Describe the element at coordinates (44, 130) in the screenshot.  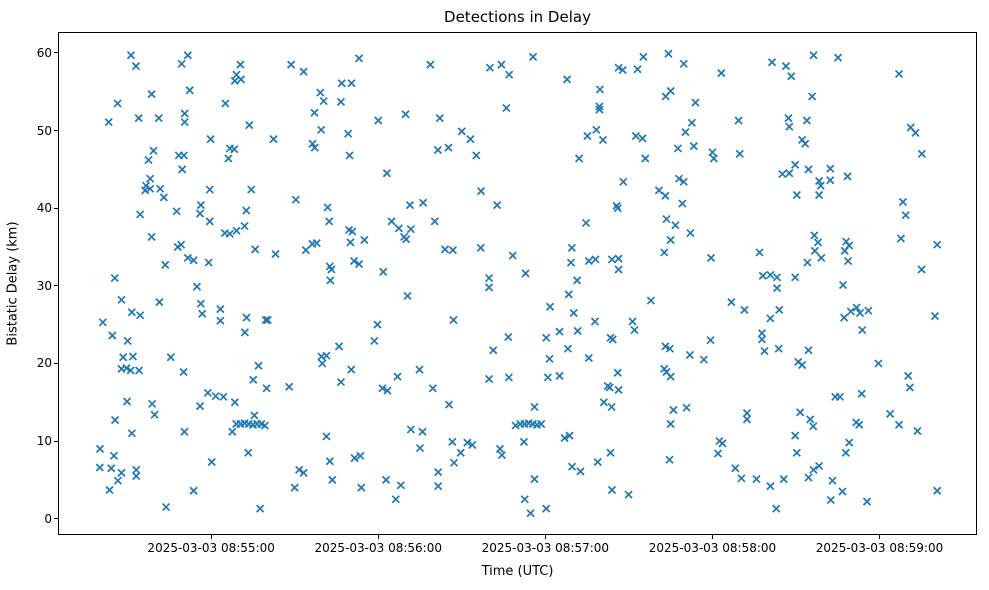
I see `y-tick-label: 50` at that location.